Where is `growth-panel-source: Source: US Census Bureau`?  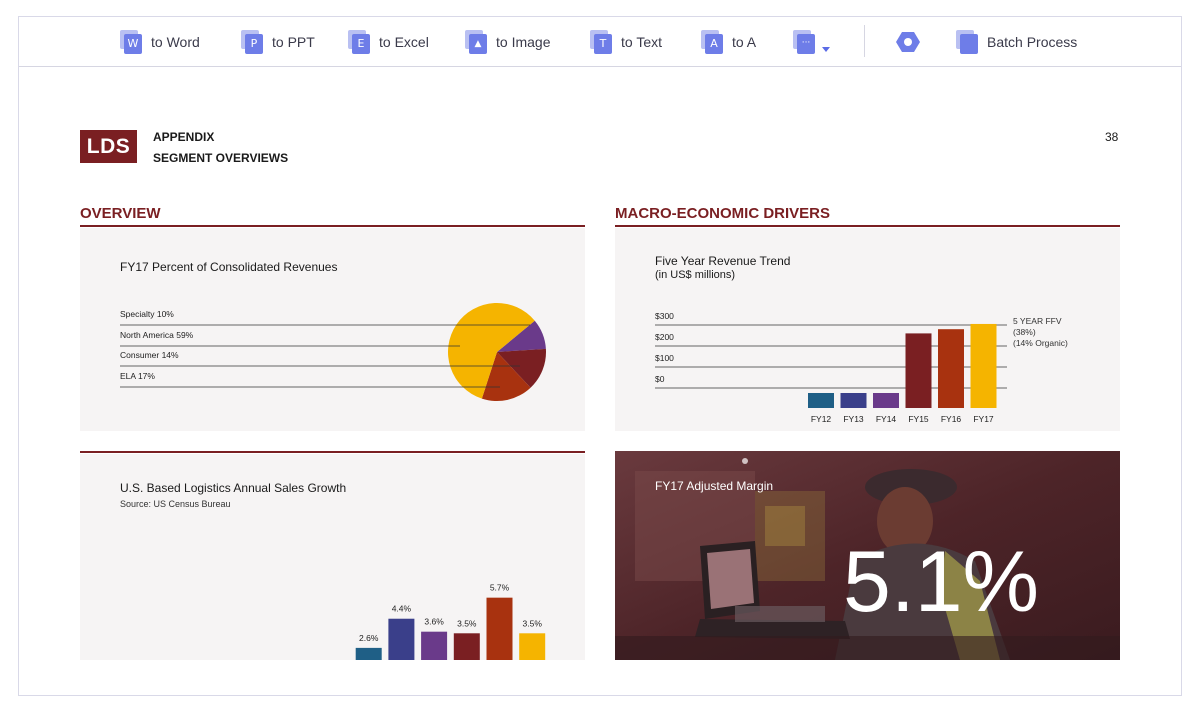
growth-panel-source: Source: US Census Bureau is located at coordinates (175, 504).